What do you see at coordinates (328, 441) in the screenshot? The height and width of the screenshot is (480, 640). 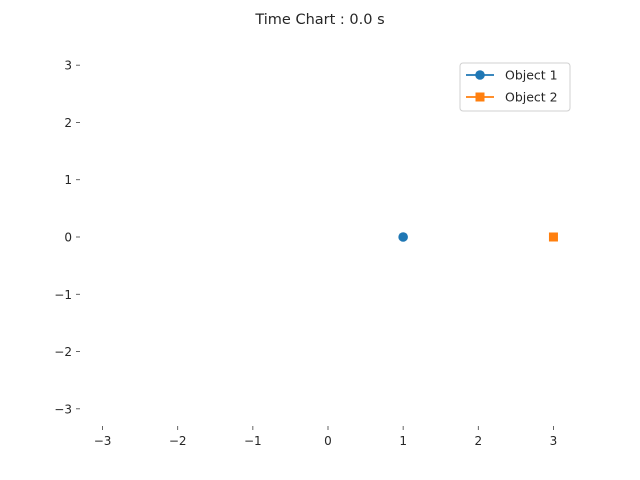 I see `x-tick-label: 0` at bounding box center [328, 441].